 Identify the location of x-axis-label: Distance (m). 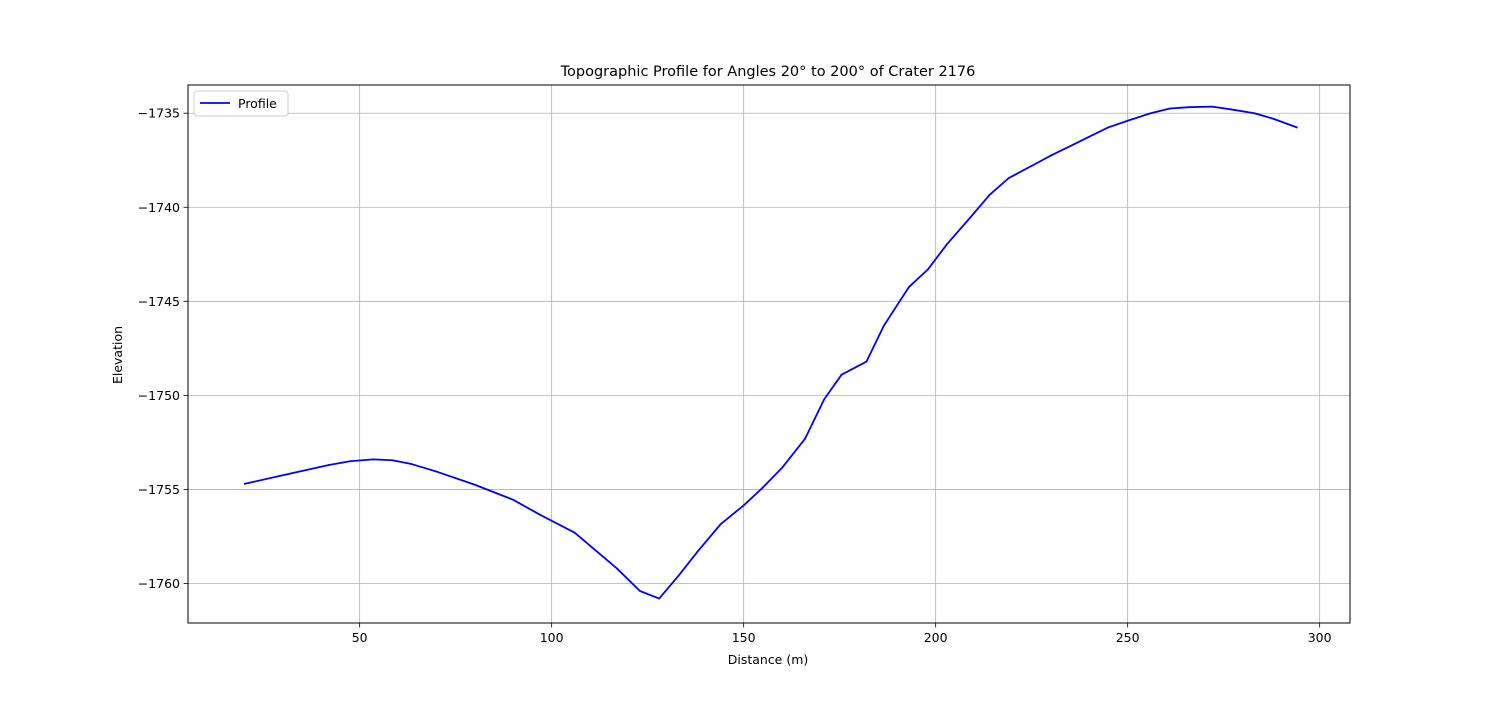
(768, 659).